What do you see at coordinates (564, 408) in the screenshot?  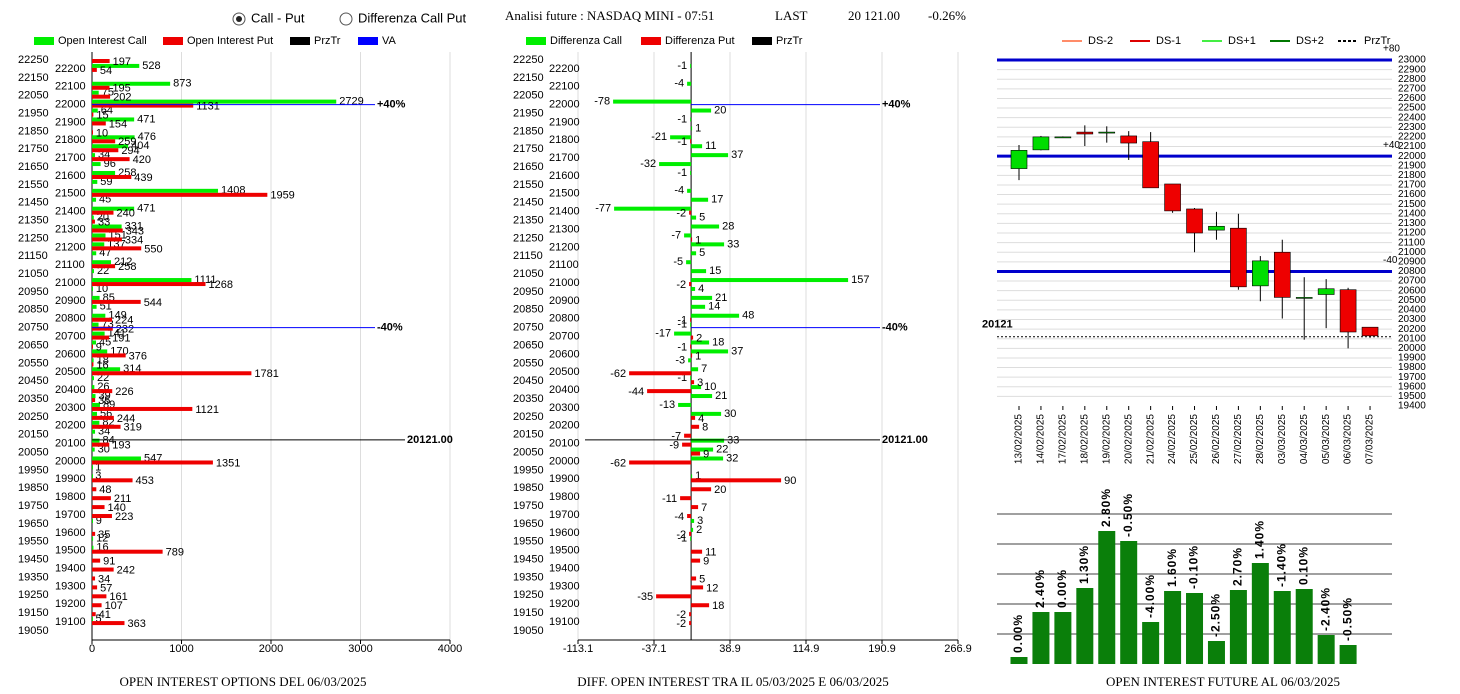 I see `y-tick-label: 20300` at bounding box center [564, 408].